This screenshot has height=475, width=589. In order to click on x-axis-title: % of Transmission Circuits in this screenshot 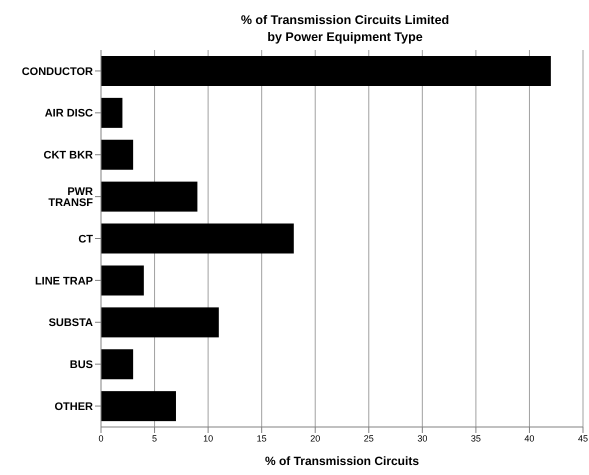, I will do `click(342, 461)`.